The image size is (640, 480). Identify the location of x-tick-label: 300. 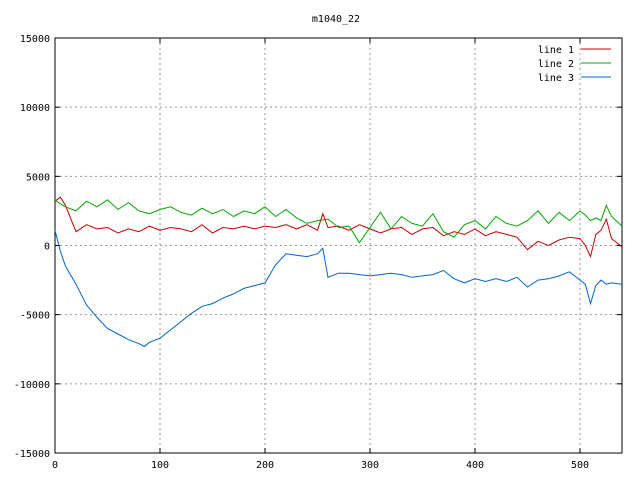
(370, 465).